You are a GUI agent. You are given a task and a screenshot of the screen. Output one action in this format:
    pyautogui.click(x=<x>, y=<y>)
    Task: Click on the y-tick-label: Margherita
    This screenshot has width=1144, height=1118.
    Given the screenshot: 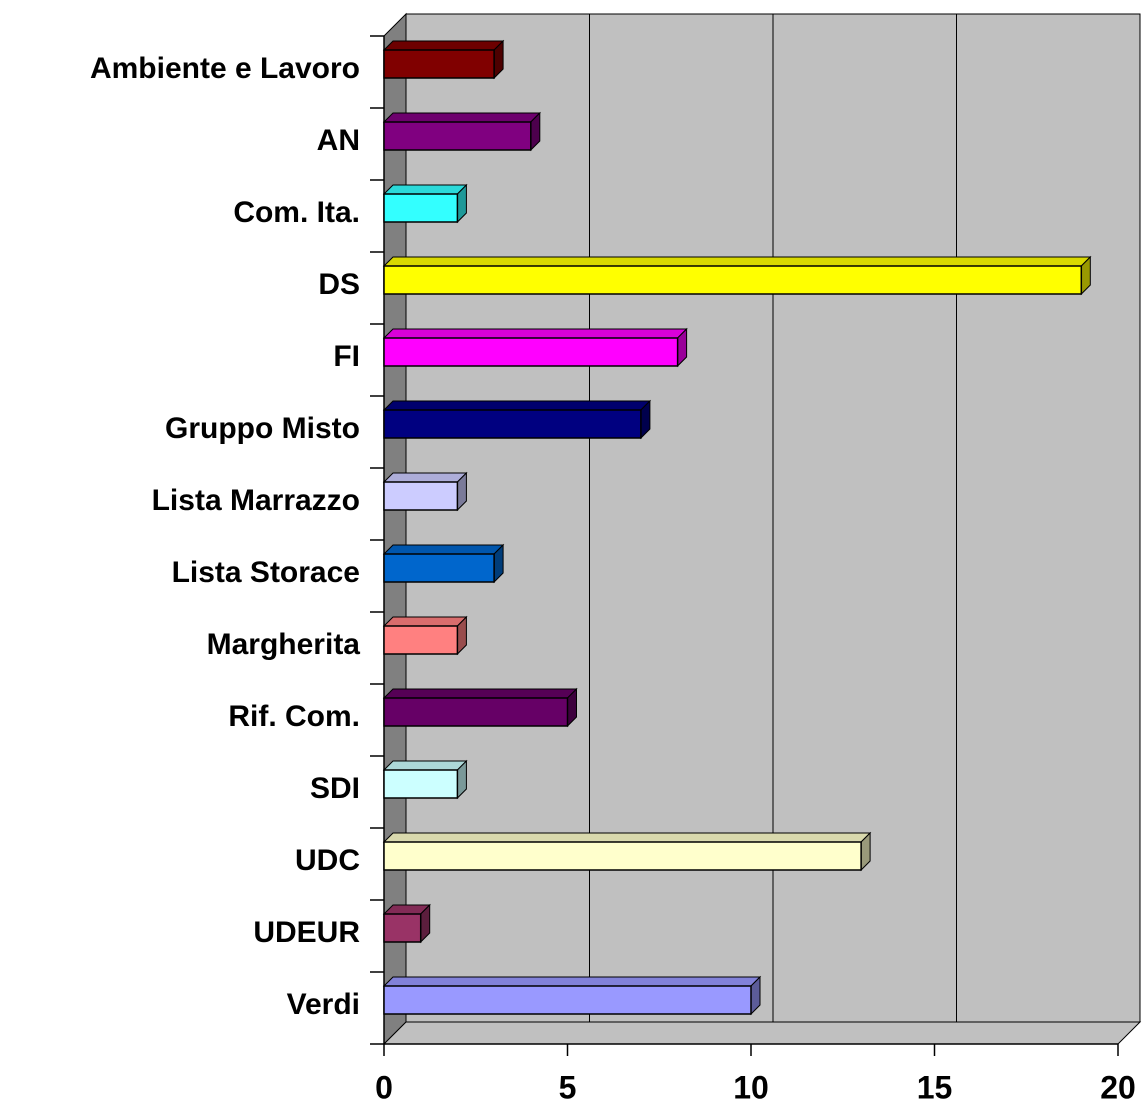 What is the action you would take?
    pyautogui.click(x=284, y=644)
    